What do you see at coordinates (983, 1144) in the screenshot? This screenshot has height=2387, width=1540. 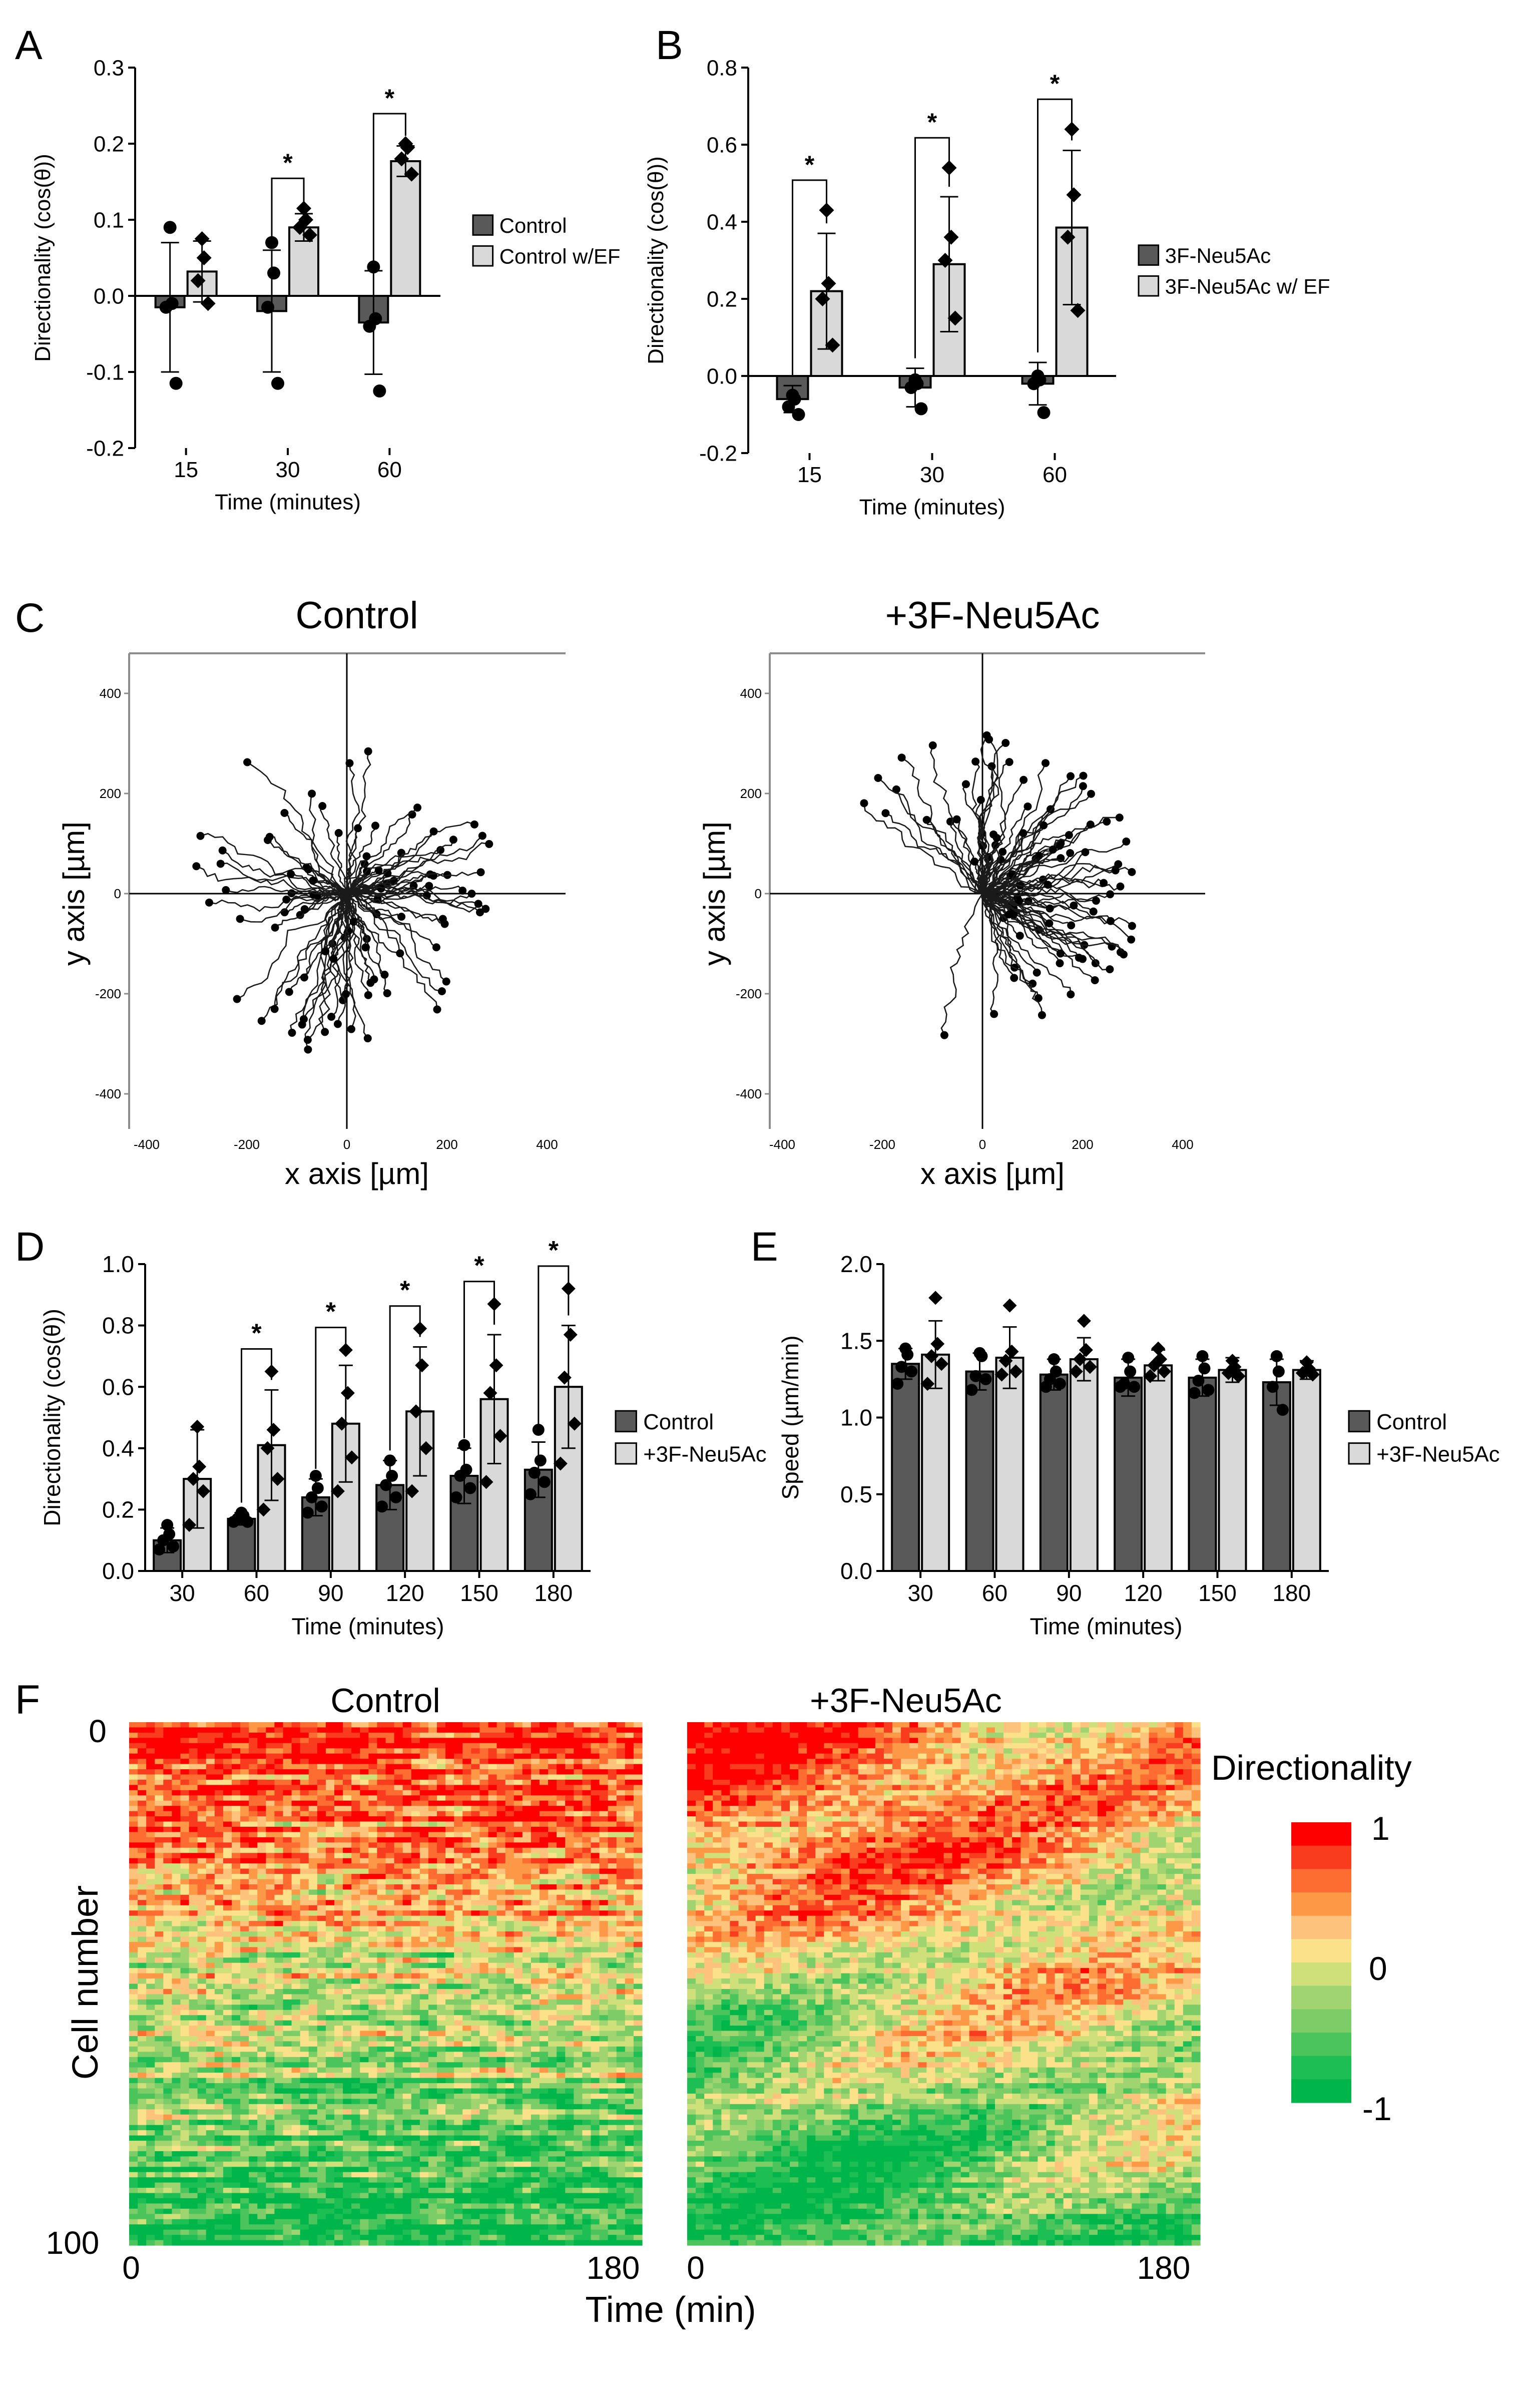 I see `x-tick-label: 0` at bounding box center [983, 1144].